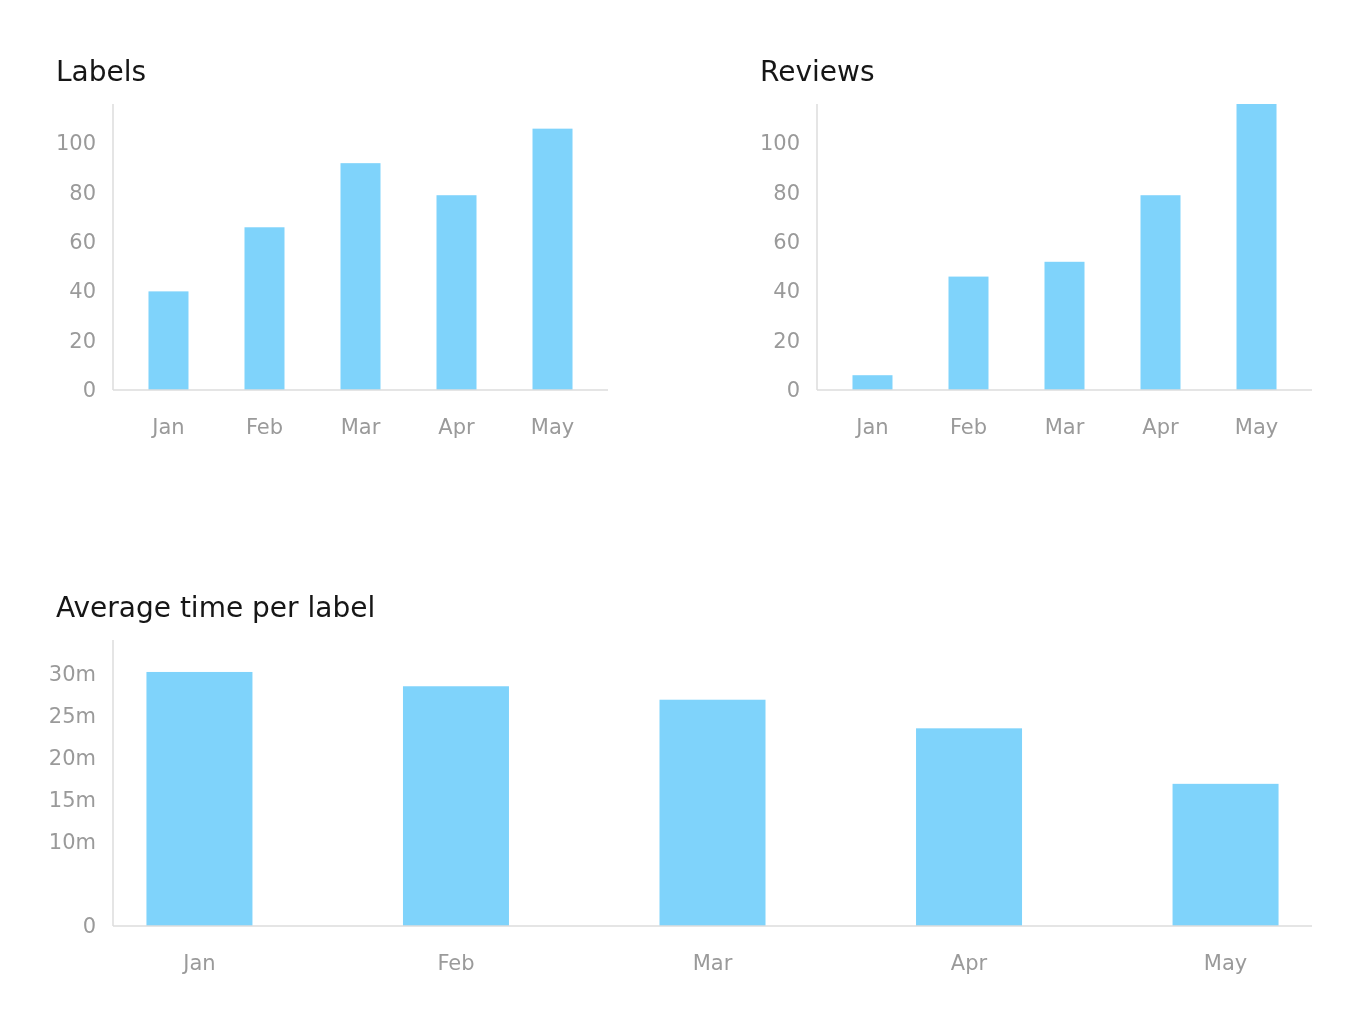  I want to click on y-tick-label: 10m, so click(72, 841).